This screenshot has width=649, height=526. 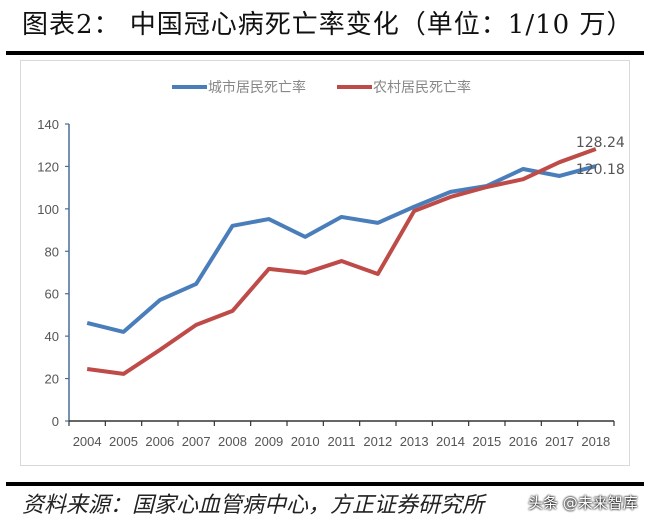 I want to click on y-tick-label: 100, so click(x=48, y=209).